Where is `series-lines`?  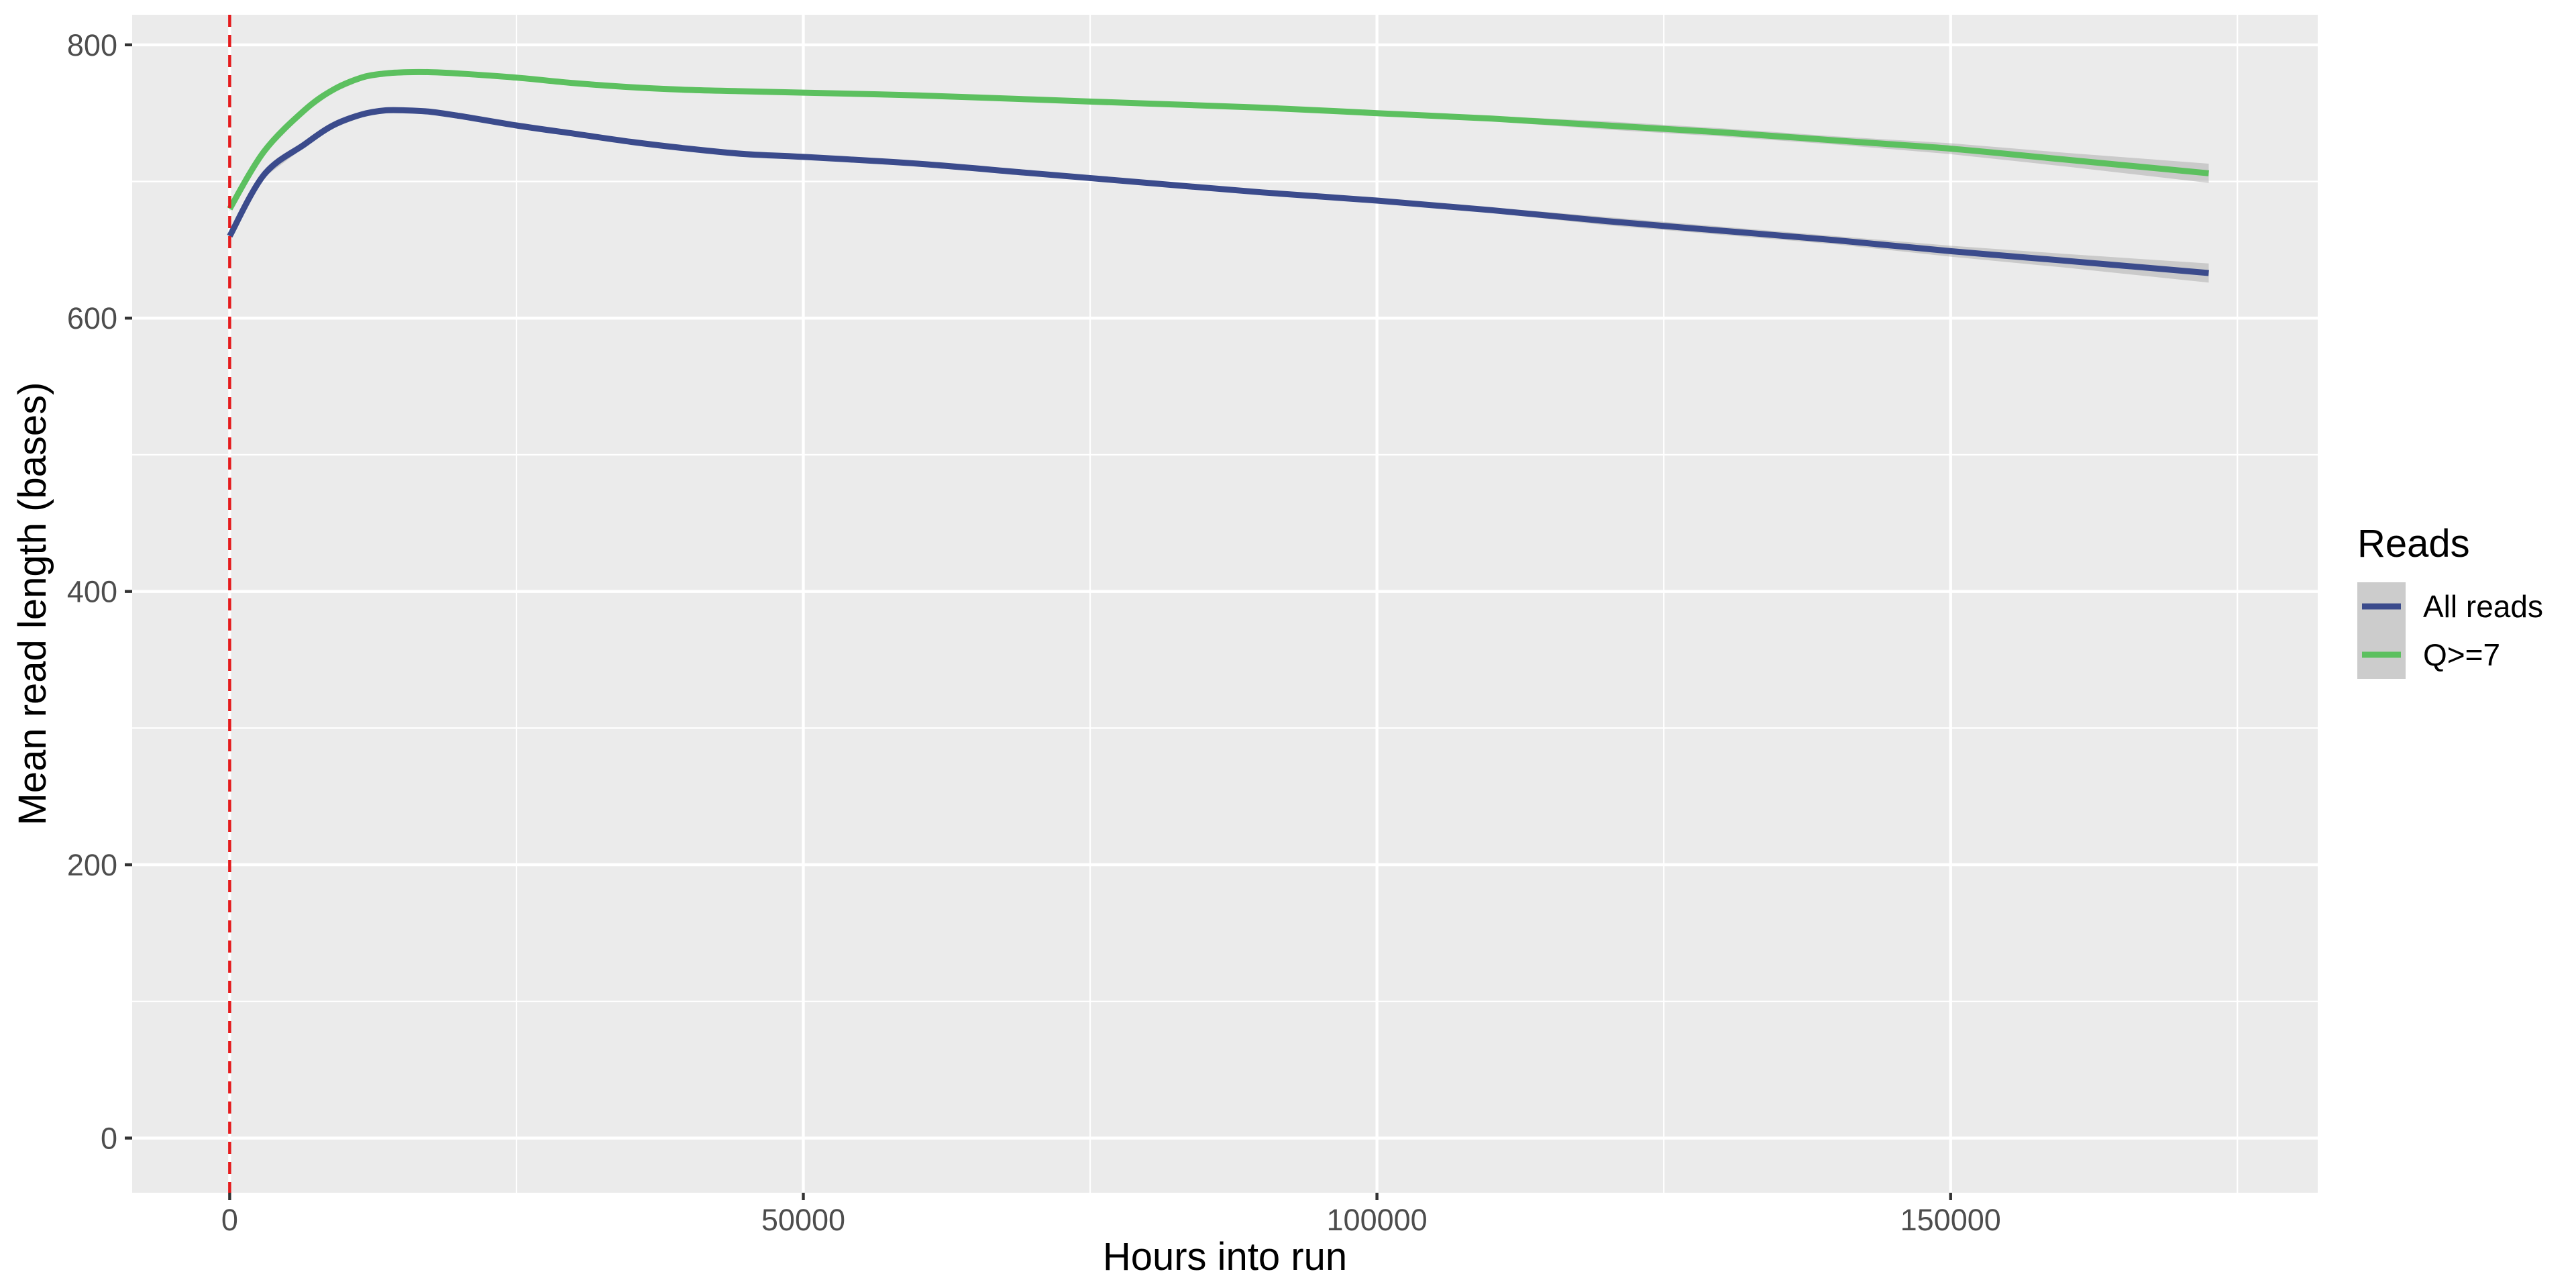 series-lines is located at coordinates (1218, 172).